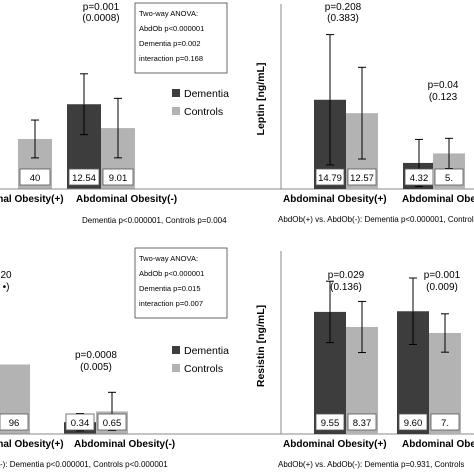 The width and height of the screenshot is (474, 474). I want to click on anova-text: Dementia p=0.002, so click(170, 43).